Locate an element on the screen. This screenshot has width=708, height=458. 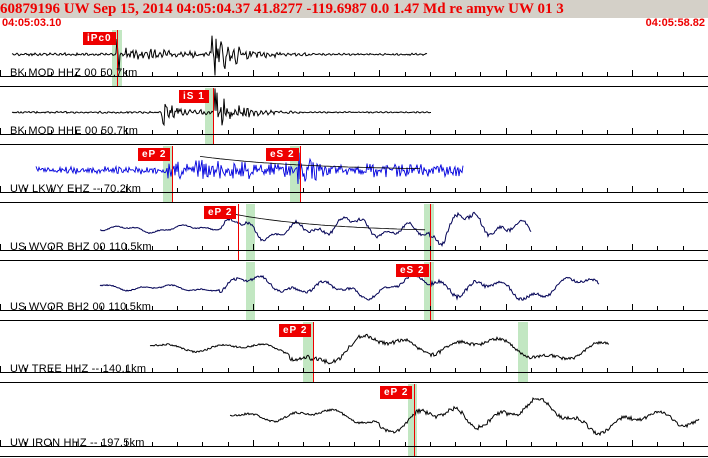
trace-panel: eP 2 UW TREE HHZ -- 140.1km is located at coordinates (354, 353).